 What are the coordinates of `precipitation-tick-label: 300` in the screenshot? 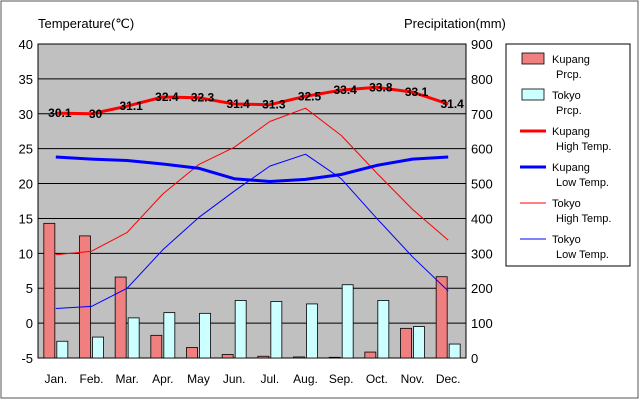 It's located at (482, 253).